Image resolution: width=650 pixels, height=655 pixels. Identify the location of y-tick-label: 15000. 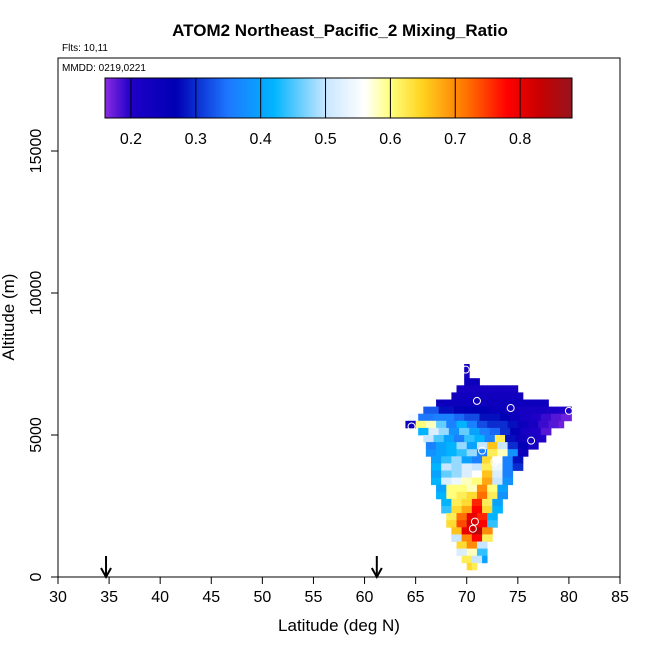
(36, 151).